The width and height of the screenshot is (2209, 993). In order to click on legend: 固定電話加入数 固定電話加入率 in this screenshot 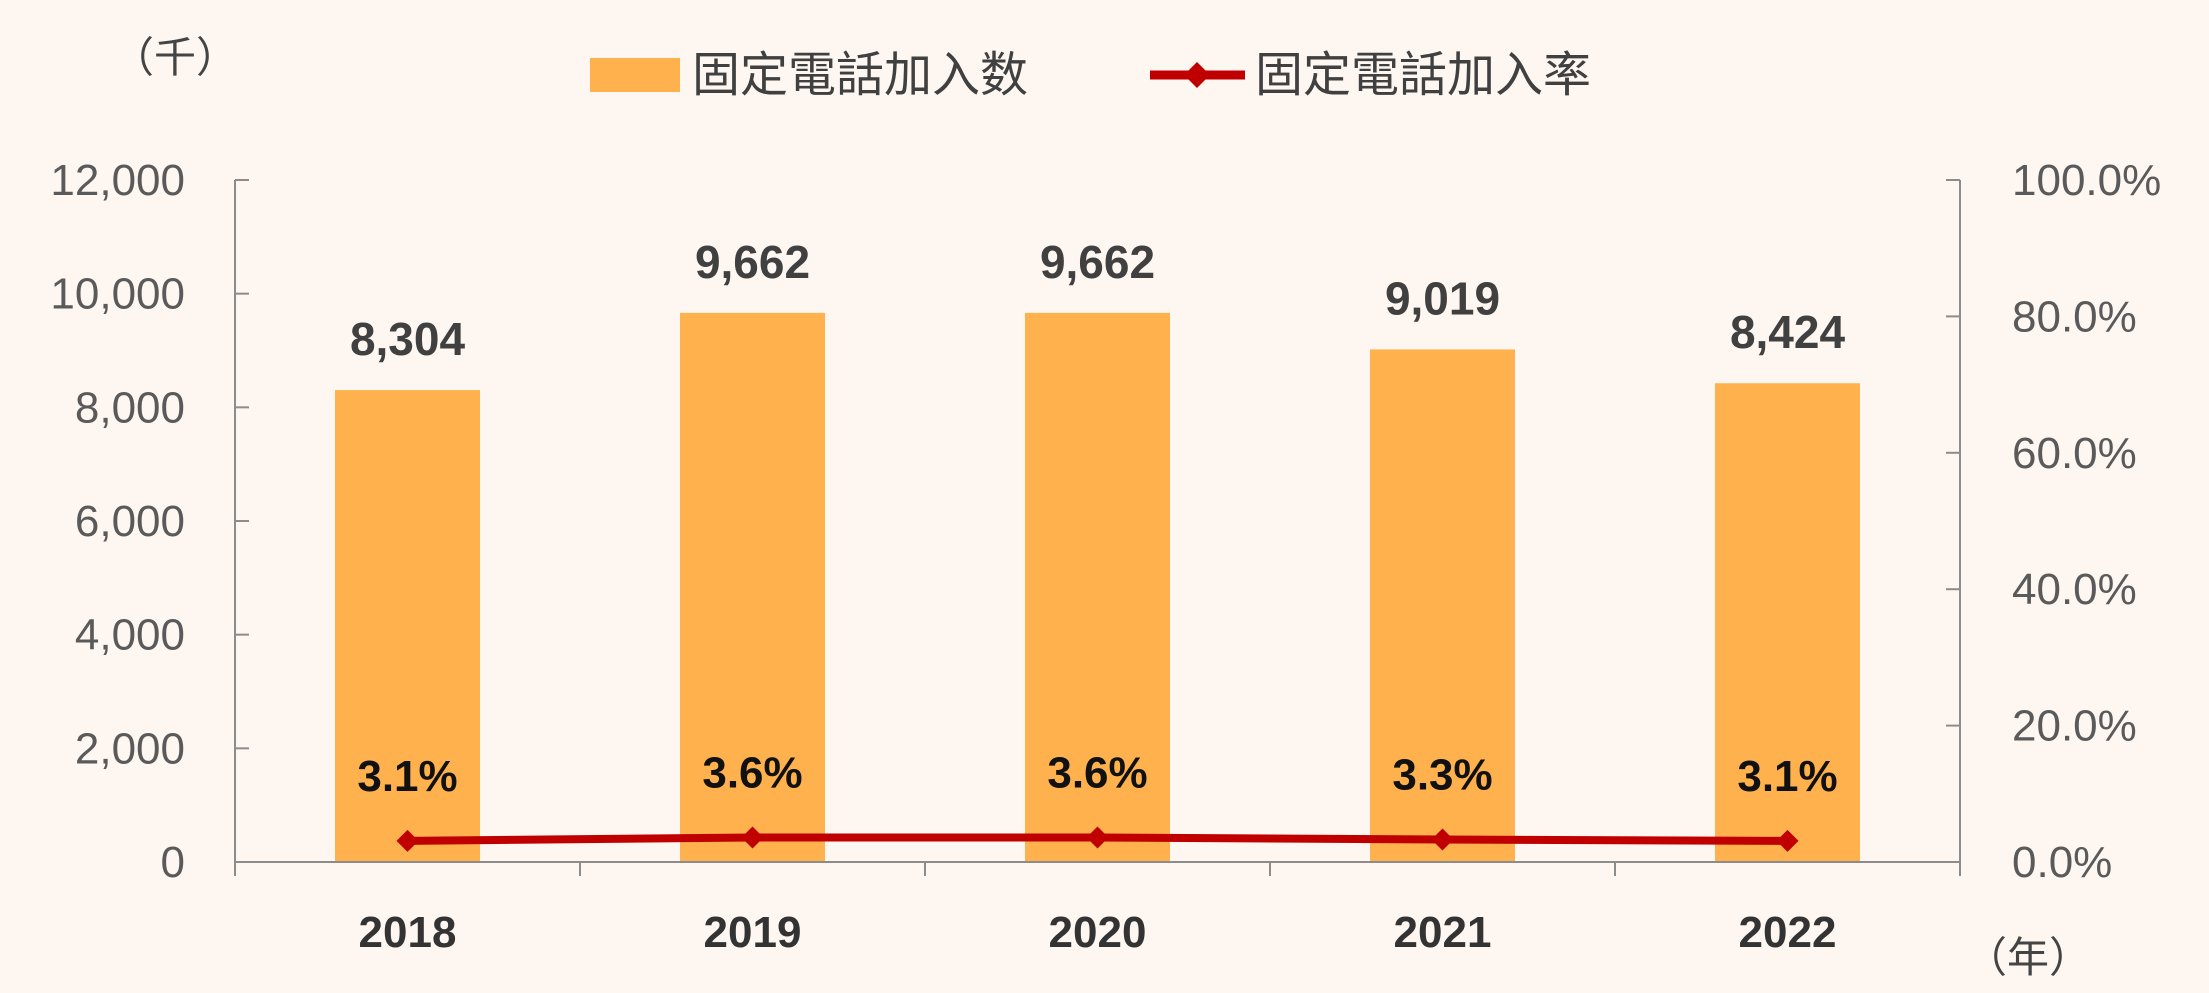, I will do `click(1090, 75)`.